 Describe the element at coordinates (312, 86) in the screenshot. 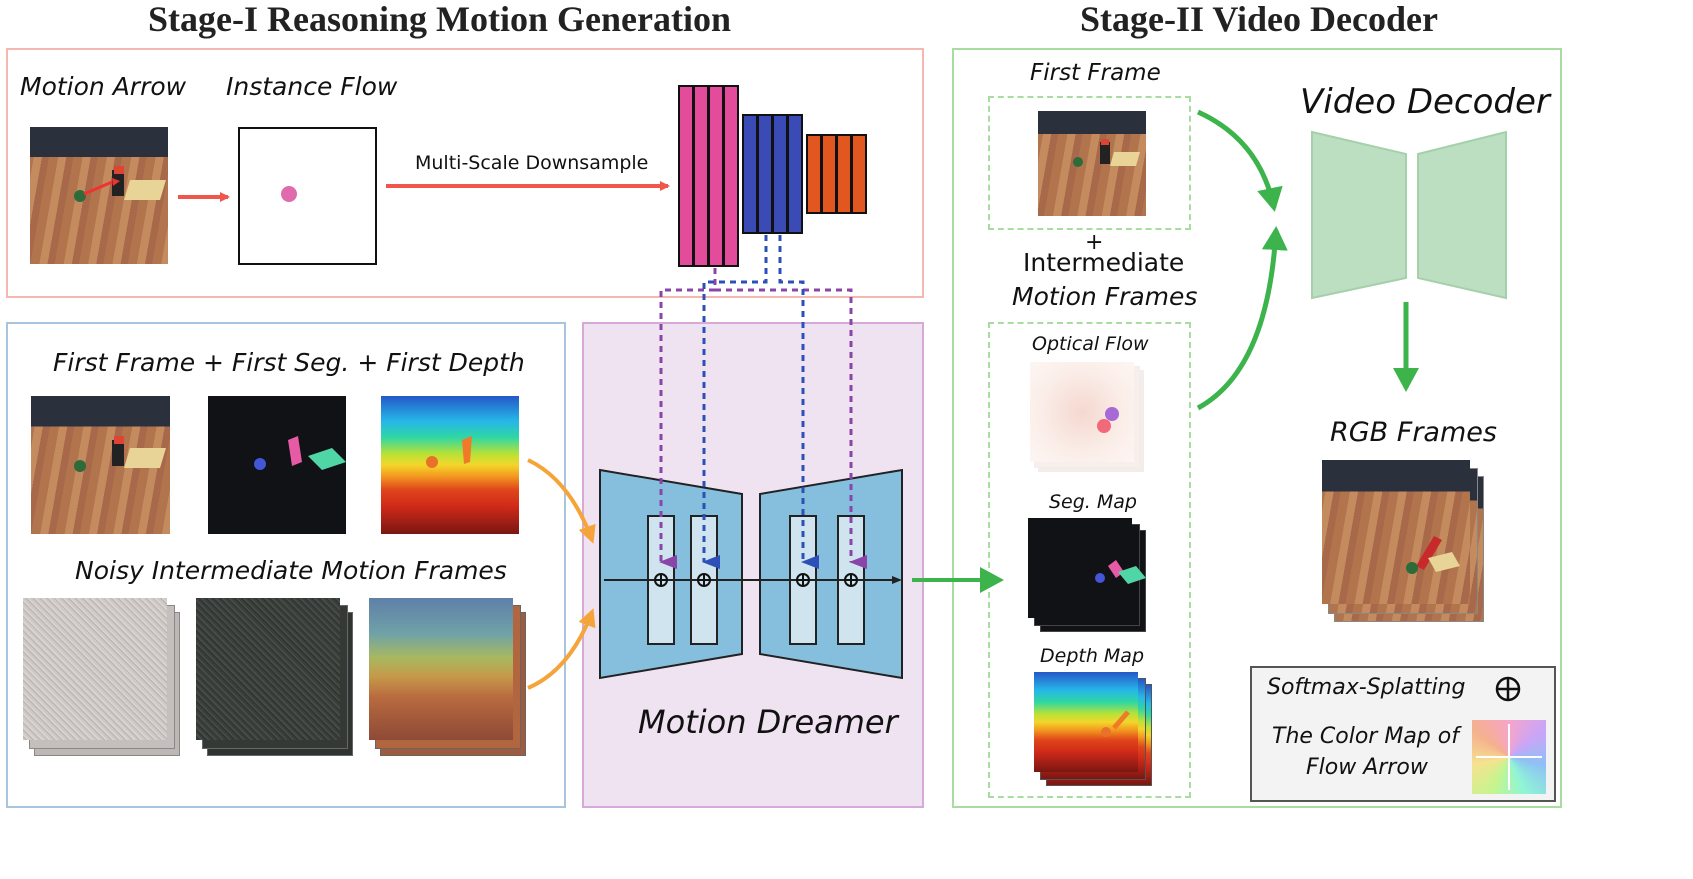

I see `instance-flow-label: Instance Flow` at that location.